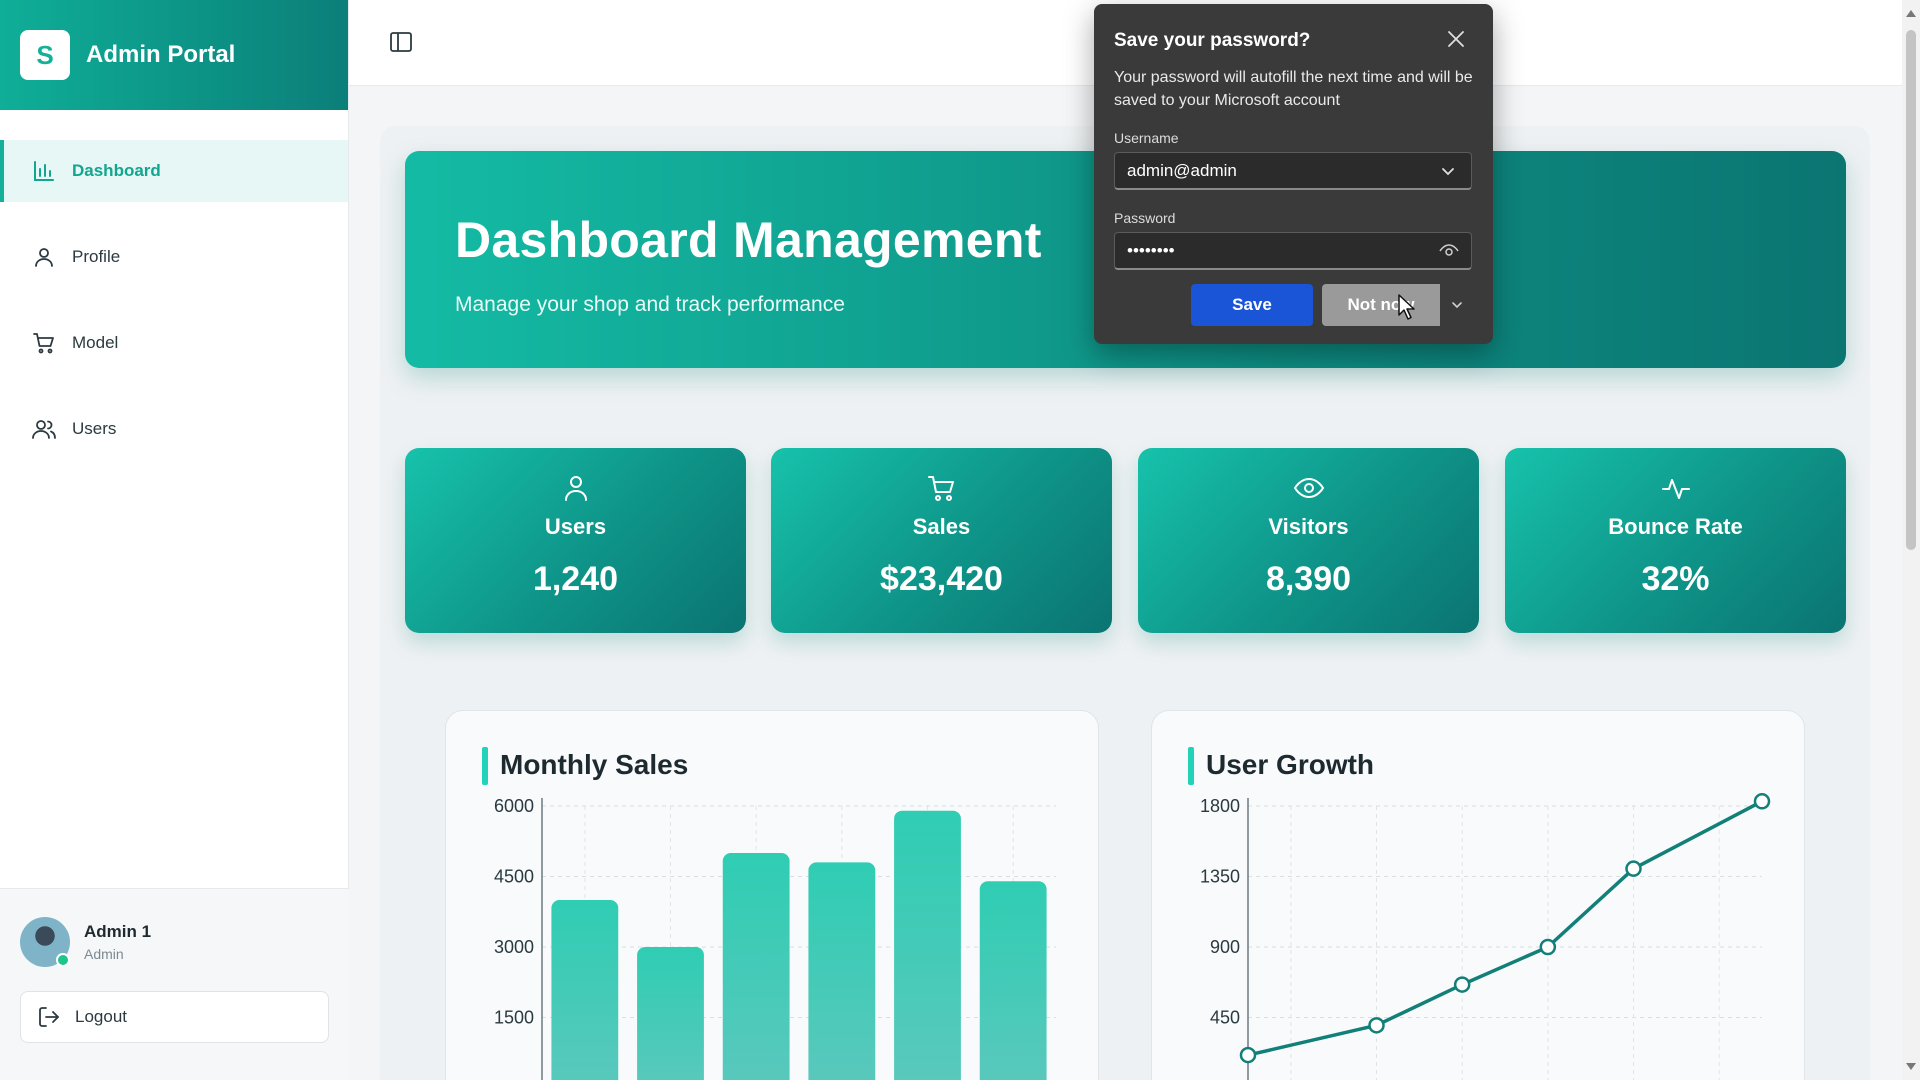  I want to click on stat-label: Bounce Rate, so click(1675, 526).